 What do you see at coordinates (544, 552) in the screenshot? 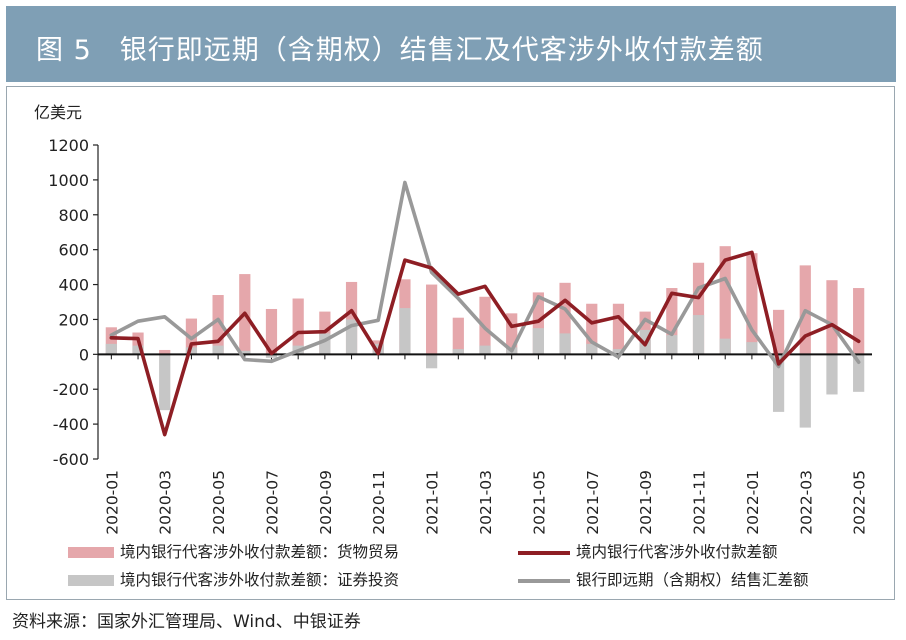
I see `legend-swatch-total` at bounding box center [544, 552].